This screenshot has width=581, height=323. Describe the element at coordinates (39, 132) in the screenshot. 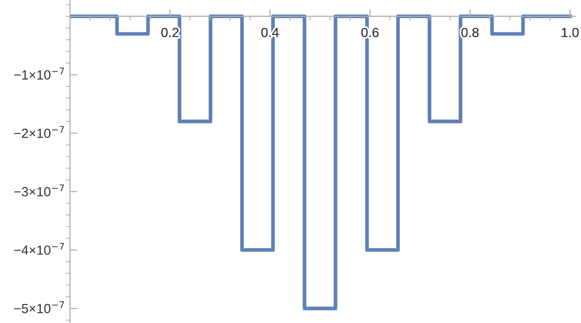

I see `y-tick-label: −2×10$^{−7}$` at that location.